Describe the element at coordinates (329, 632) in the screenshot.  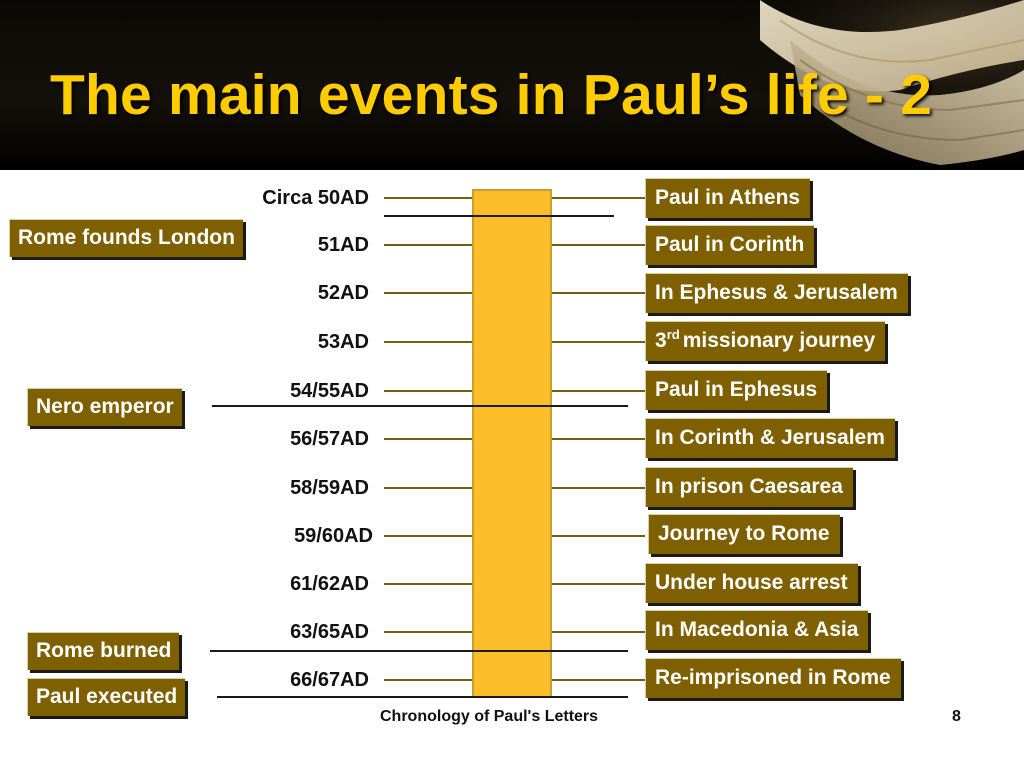
I see `date-label: 63/65AD` at that location.